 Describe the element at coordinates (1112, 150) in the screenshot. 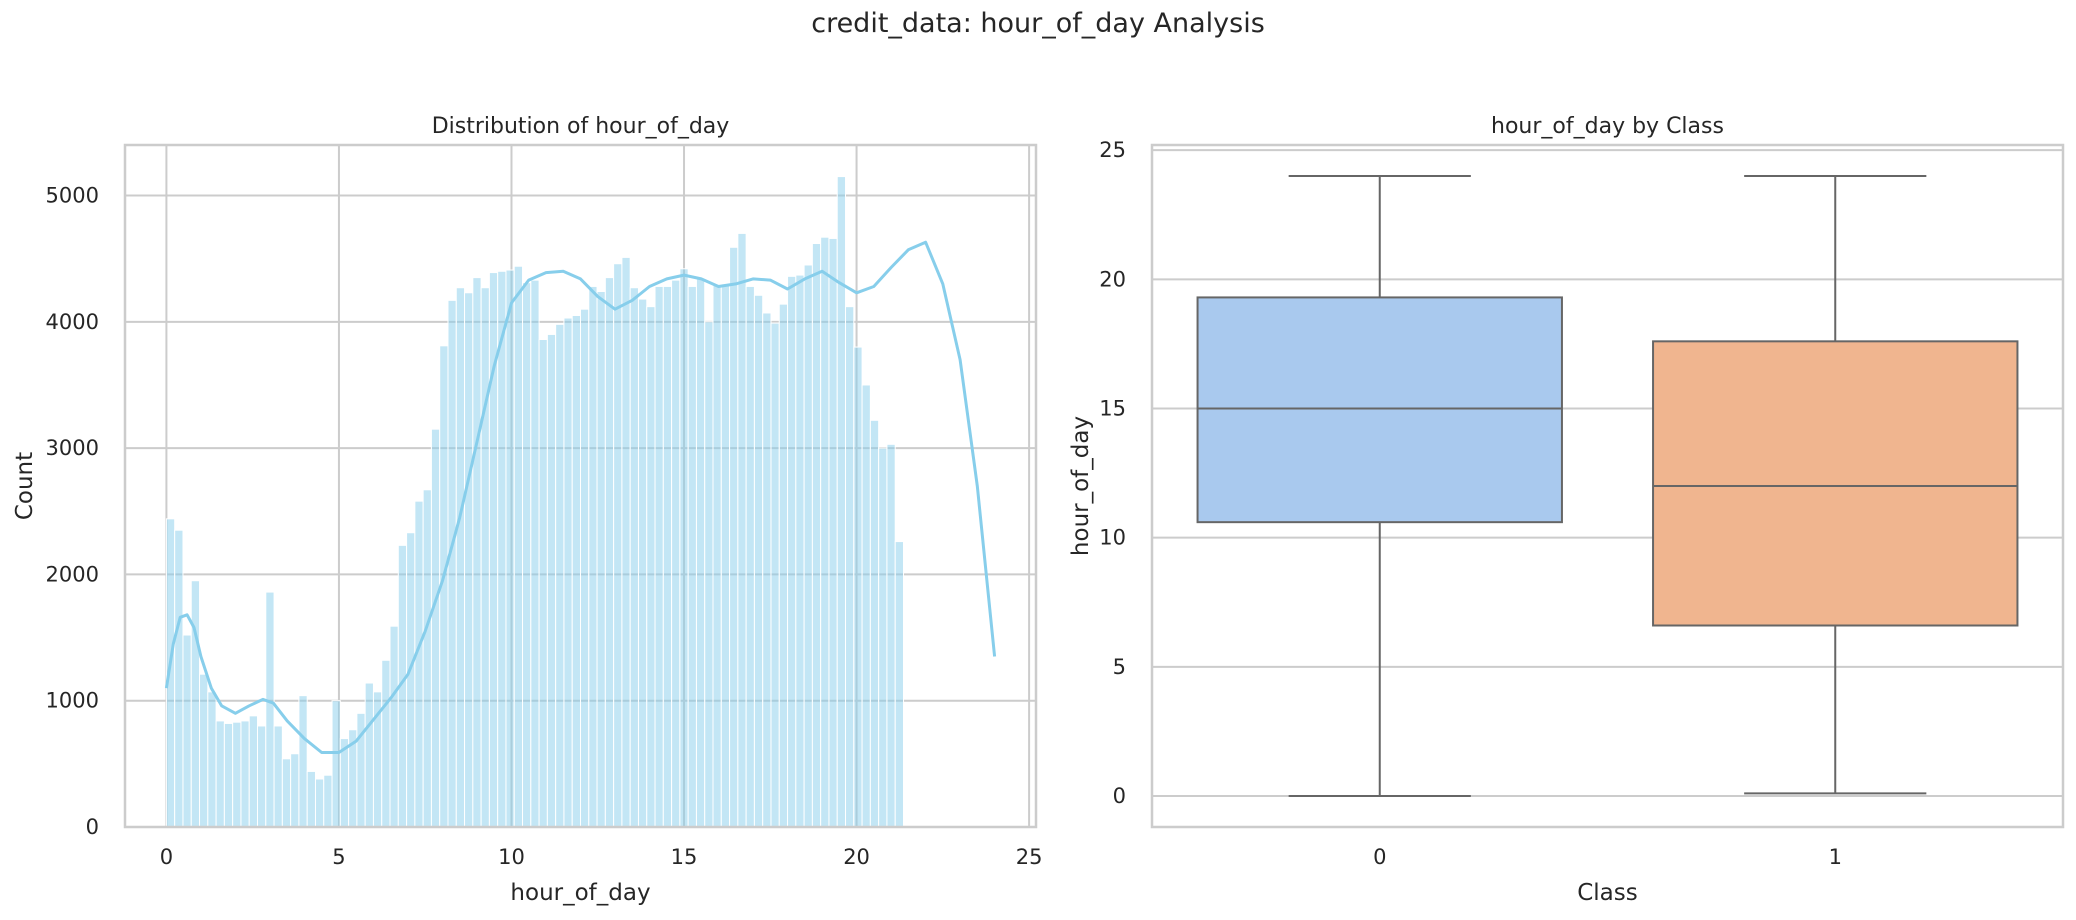

I see `y-tick-label: 25` at that location.